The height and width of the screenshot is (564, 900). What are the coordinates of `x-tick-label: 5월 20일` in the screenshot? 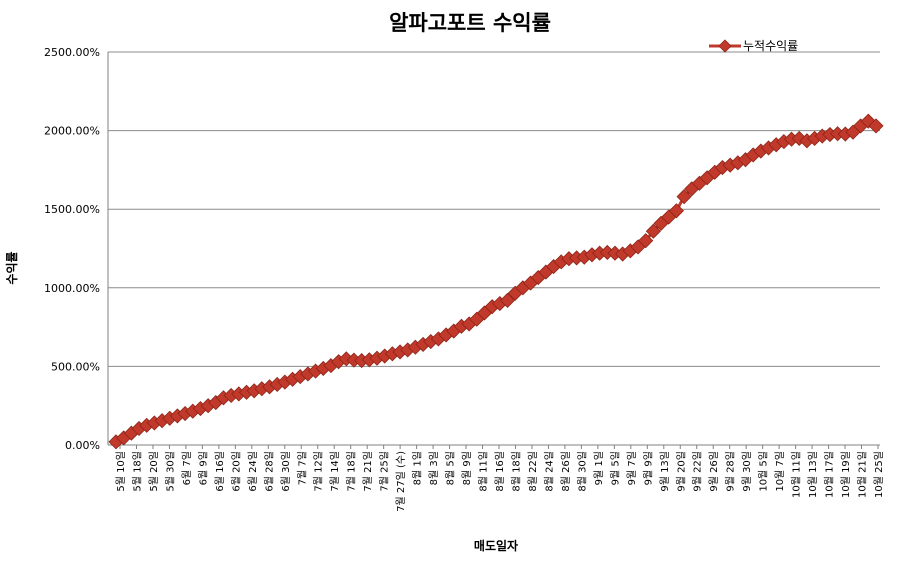 It's located at (154, 471).